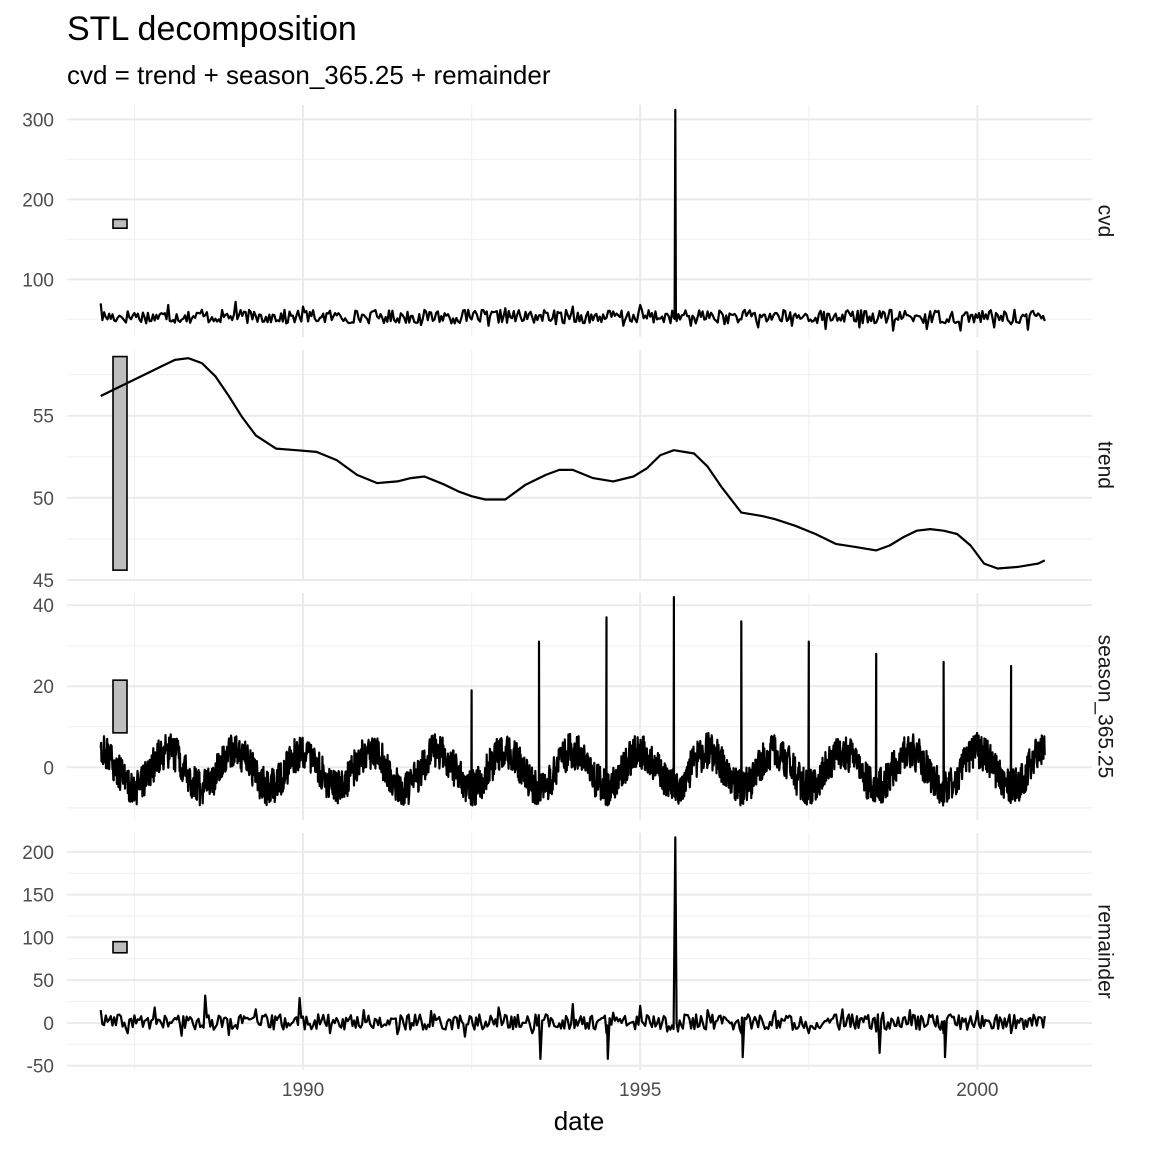 The image size is (1152, 1152). I want to click on y-tick-label: 55, so click(43, 417).